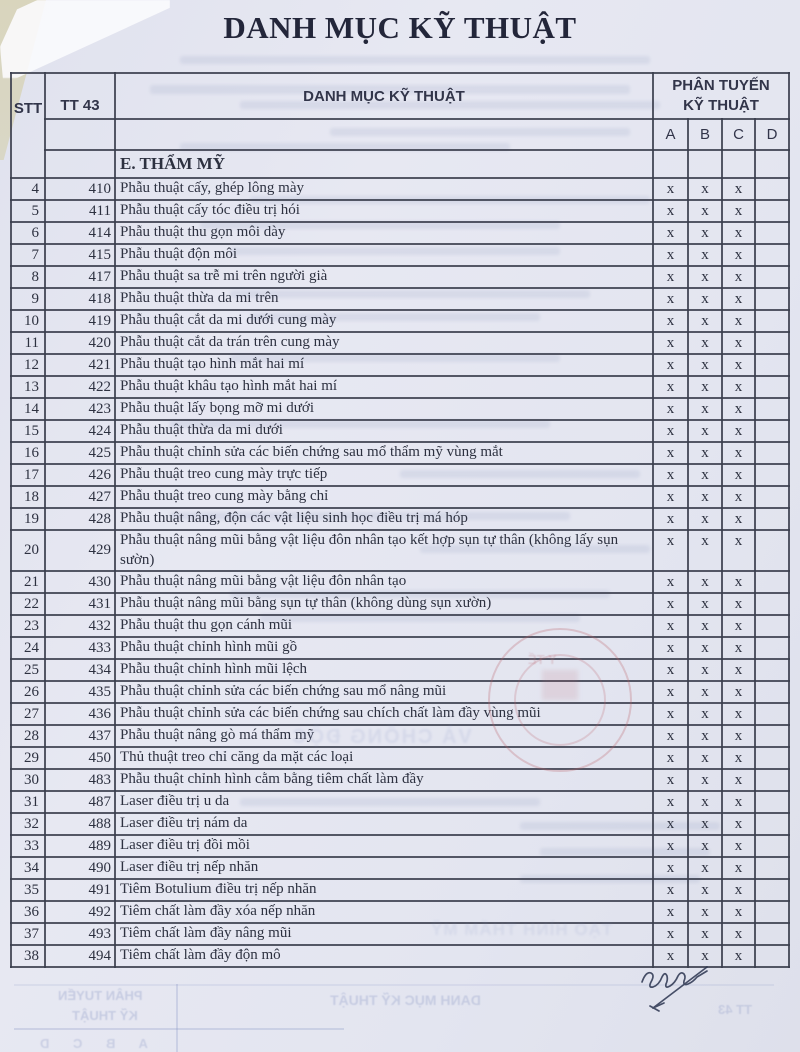 The width and height of the screenshot is (800, 1052). Describe the element at coordinates (80, 387) in the screenshot. I see `tt43-cell: 422` at that location.